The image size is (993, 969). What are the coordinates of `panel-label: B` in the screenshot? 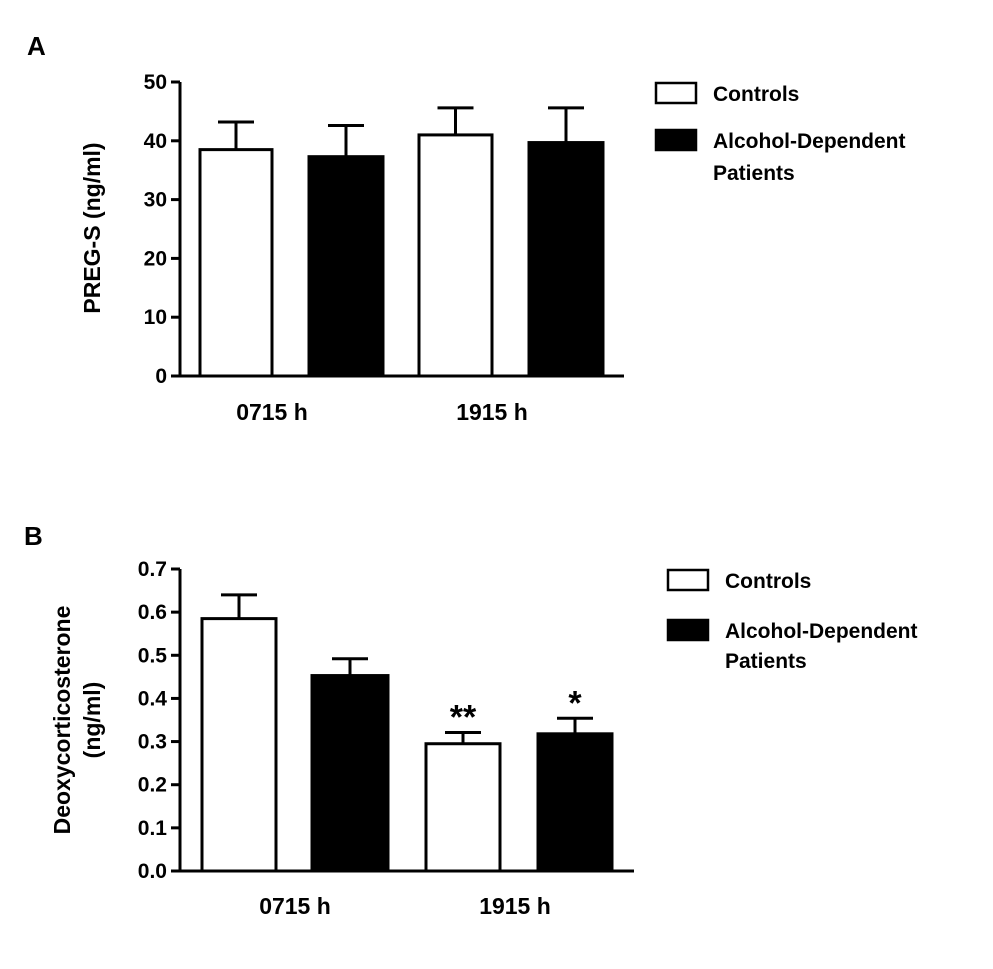 It's located at (33, 536).